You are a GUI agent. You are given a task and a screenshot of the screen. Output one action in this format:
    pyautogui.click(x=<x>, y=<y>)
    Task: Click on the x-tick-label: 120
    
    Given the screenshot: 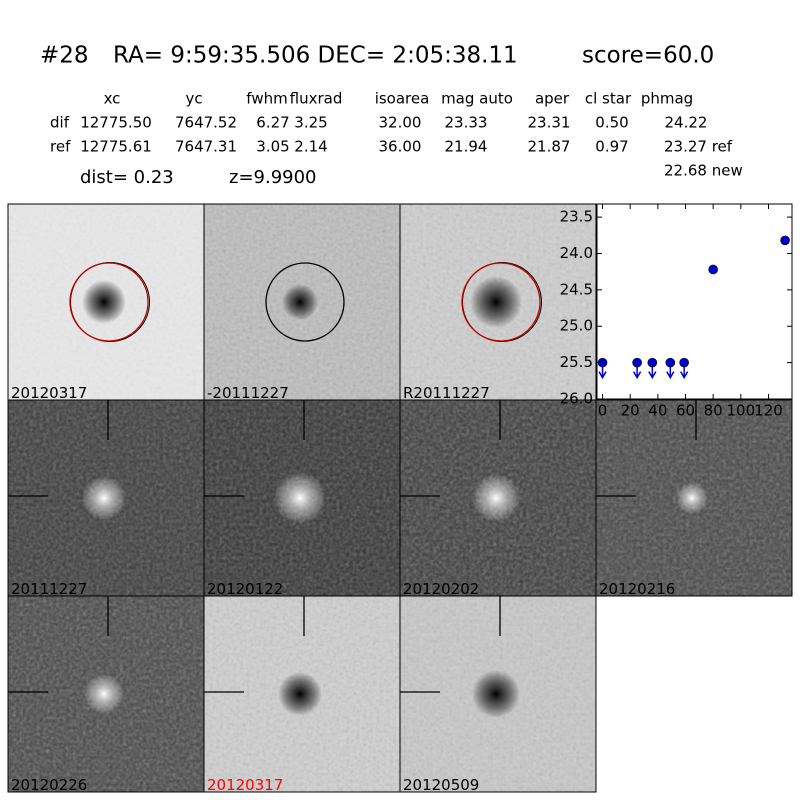 What is the action you would take?
    pyautogui.click(x=768, y=411)
    